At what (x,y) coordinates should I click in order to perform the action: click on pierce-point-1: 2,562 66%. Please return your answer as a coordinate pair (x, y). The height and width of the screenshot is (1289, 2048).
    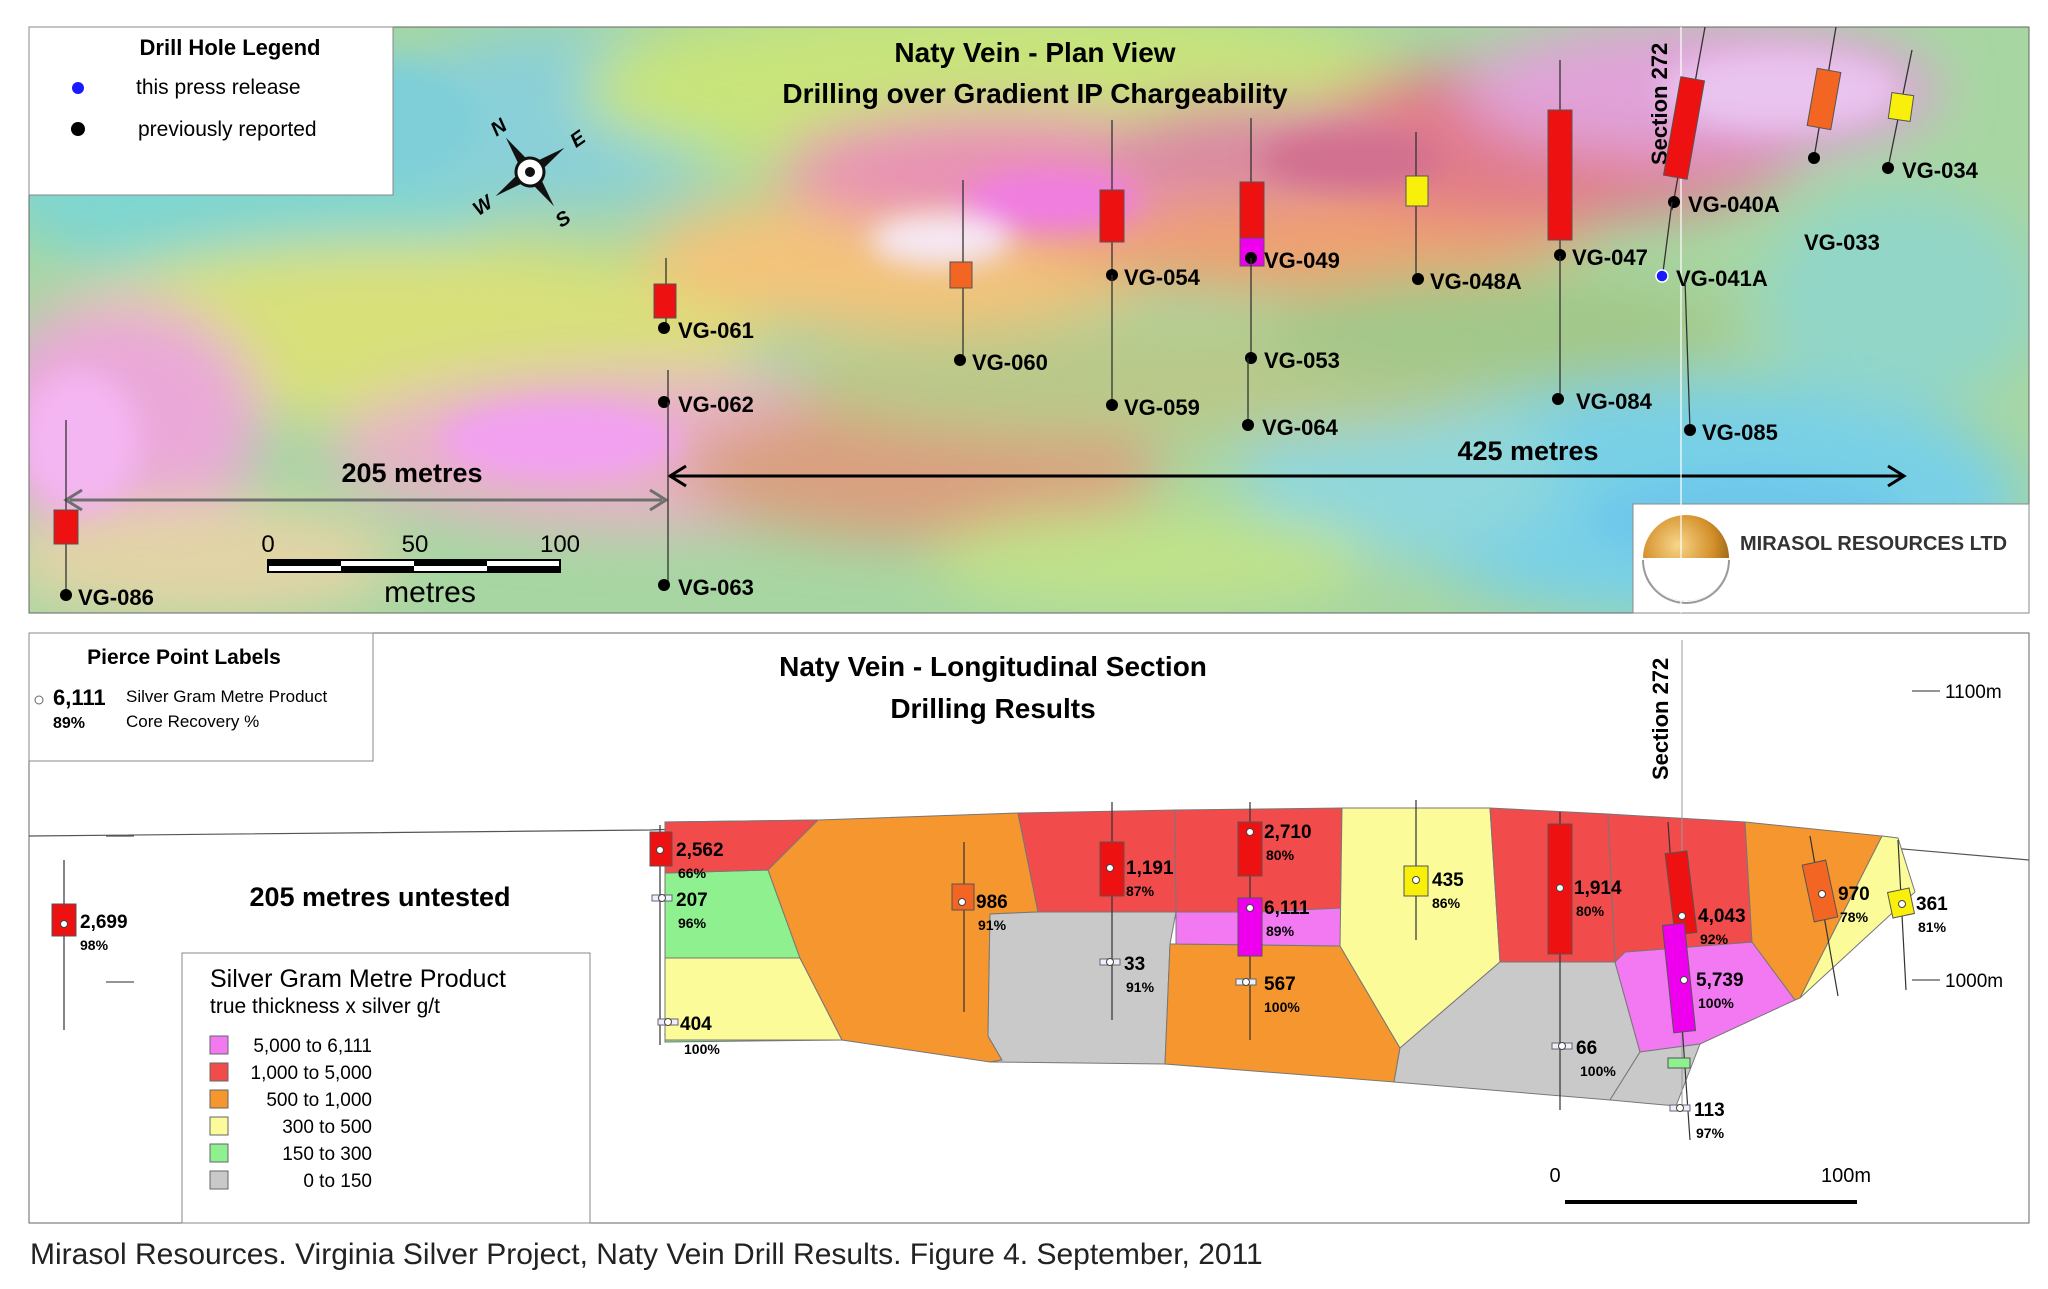
    Looking at the image, I should click on (686, 935).